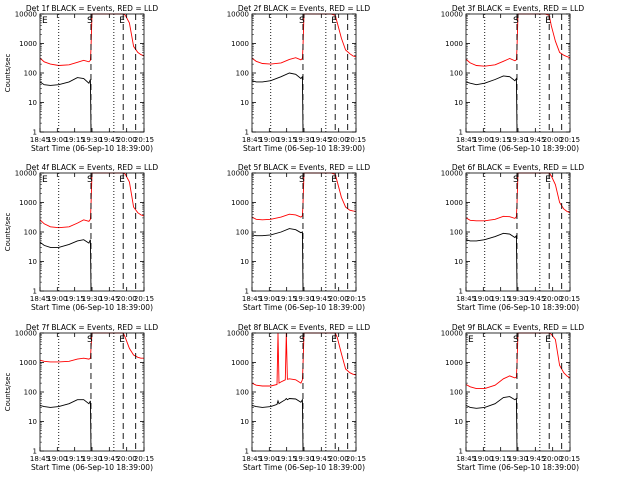  I want to click on panel-title: Det 7f BLACK = Events, RED = LLD, so click(92, 327).